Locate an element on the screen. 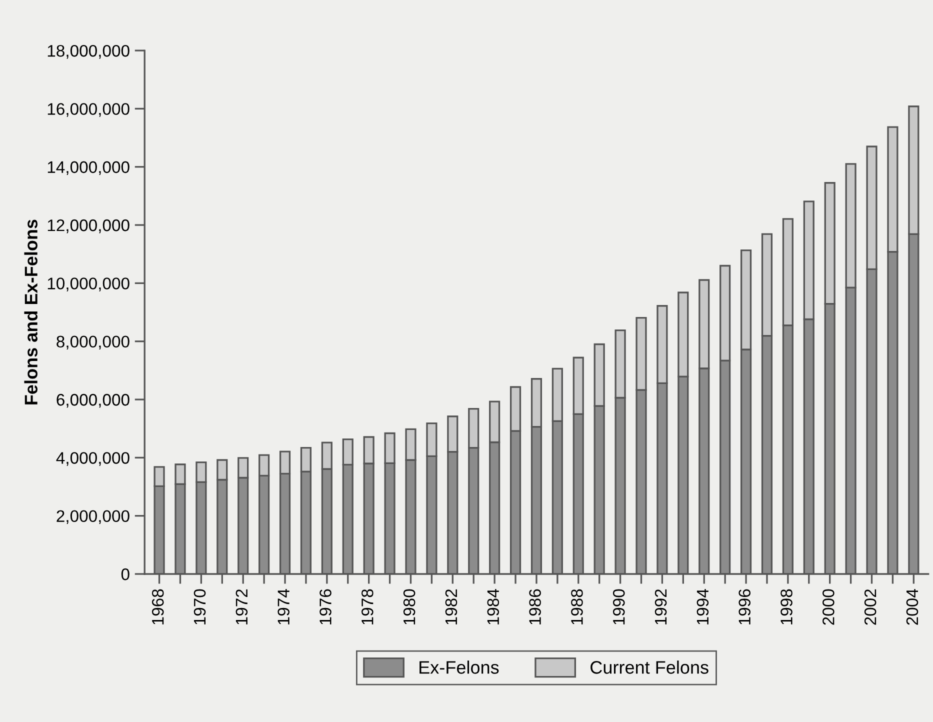 The height and width of the screenshot is (722, 933). y-tick-label: 8,000,000 is located at coordinates (93, 343).